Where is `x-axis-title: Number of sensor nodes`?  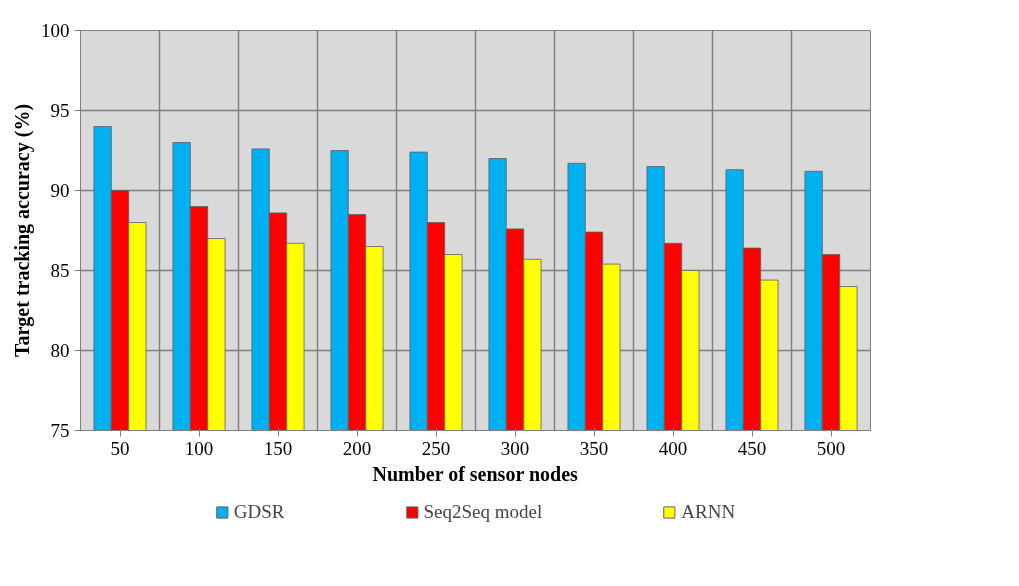 x-axis-title: Number of sensor nodes is located at coordinates (475, 473).